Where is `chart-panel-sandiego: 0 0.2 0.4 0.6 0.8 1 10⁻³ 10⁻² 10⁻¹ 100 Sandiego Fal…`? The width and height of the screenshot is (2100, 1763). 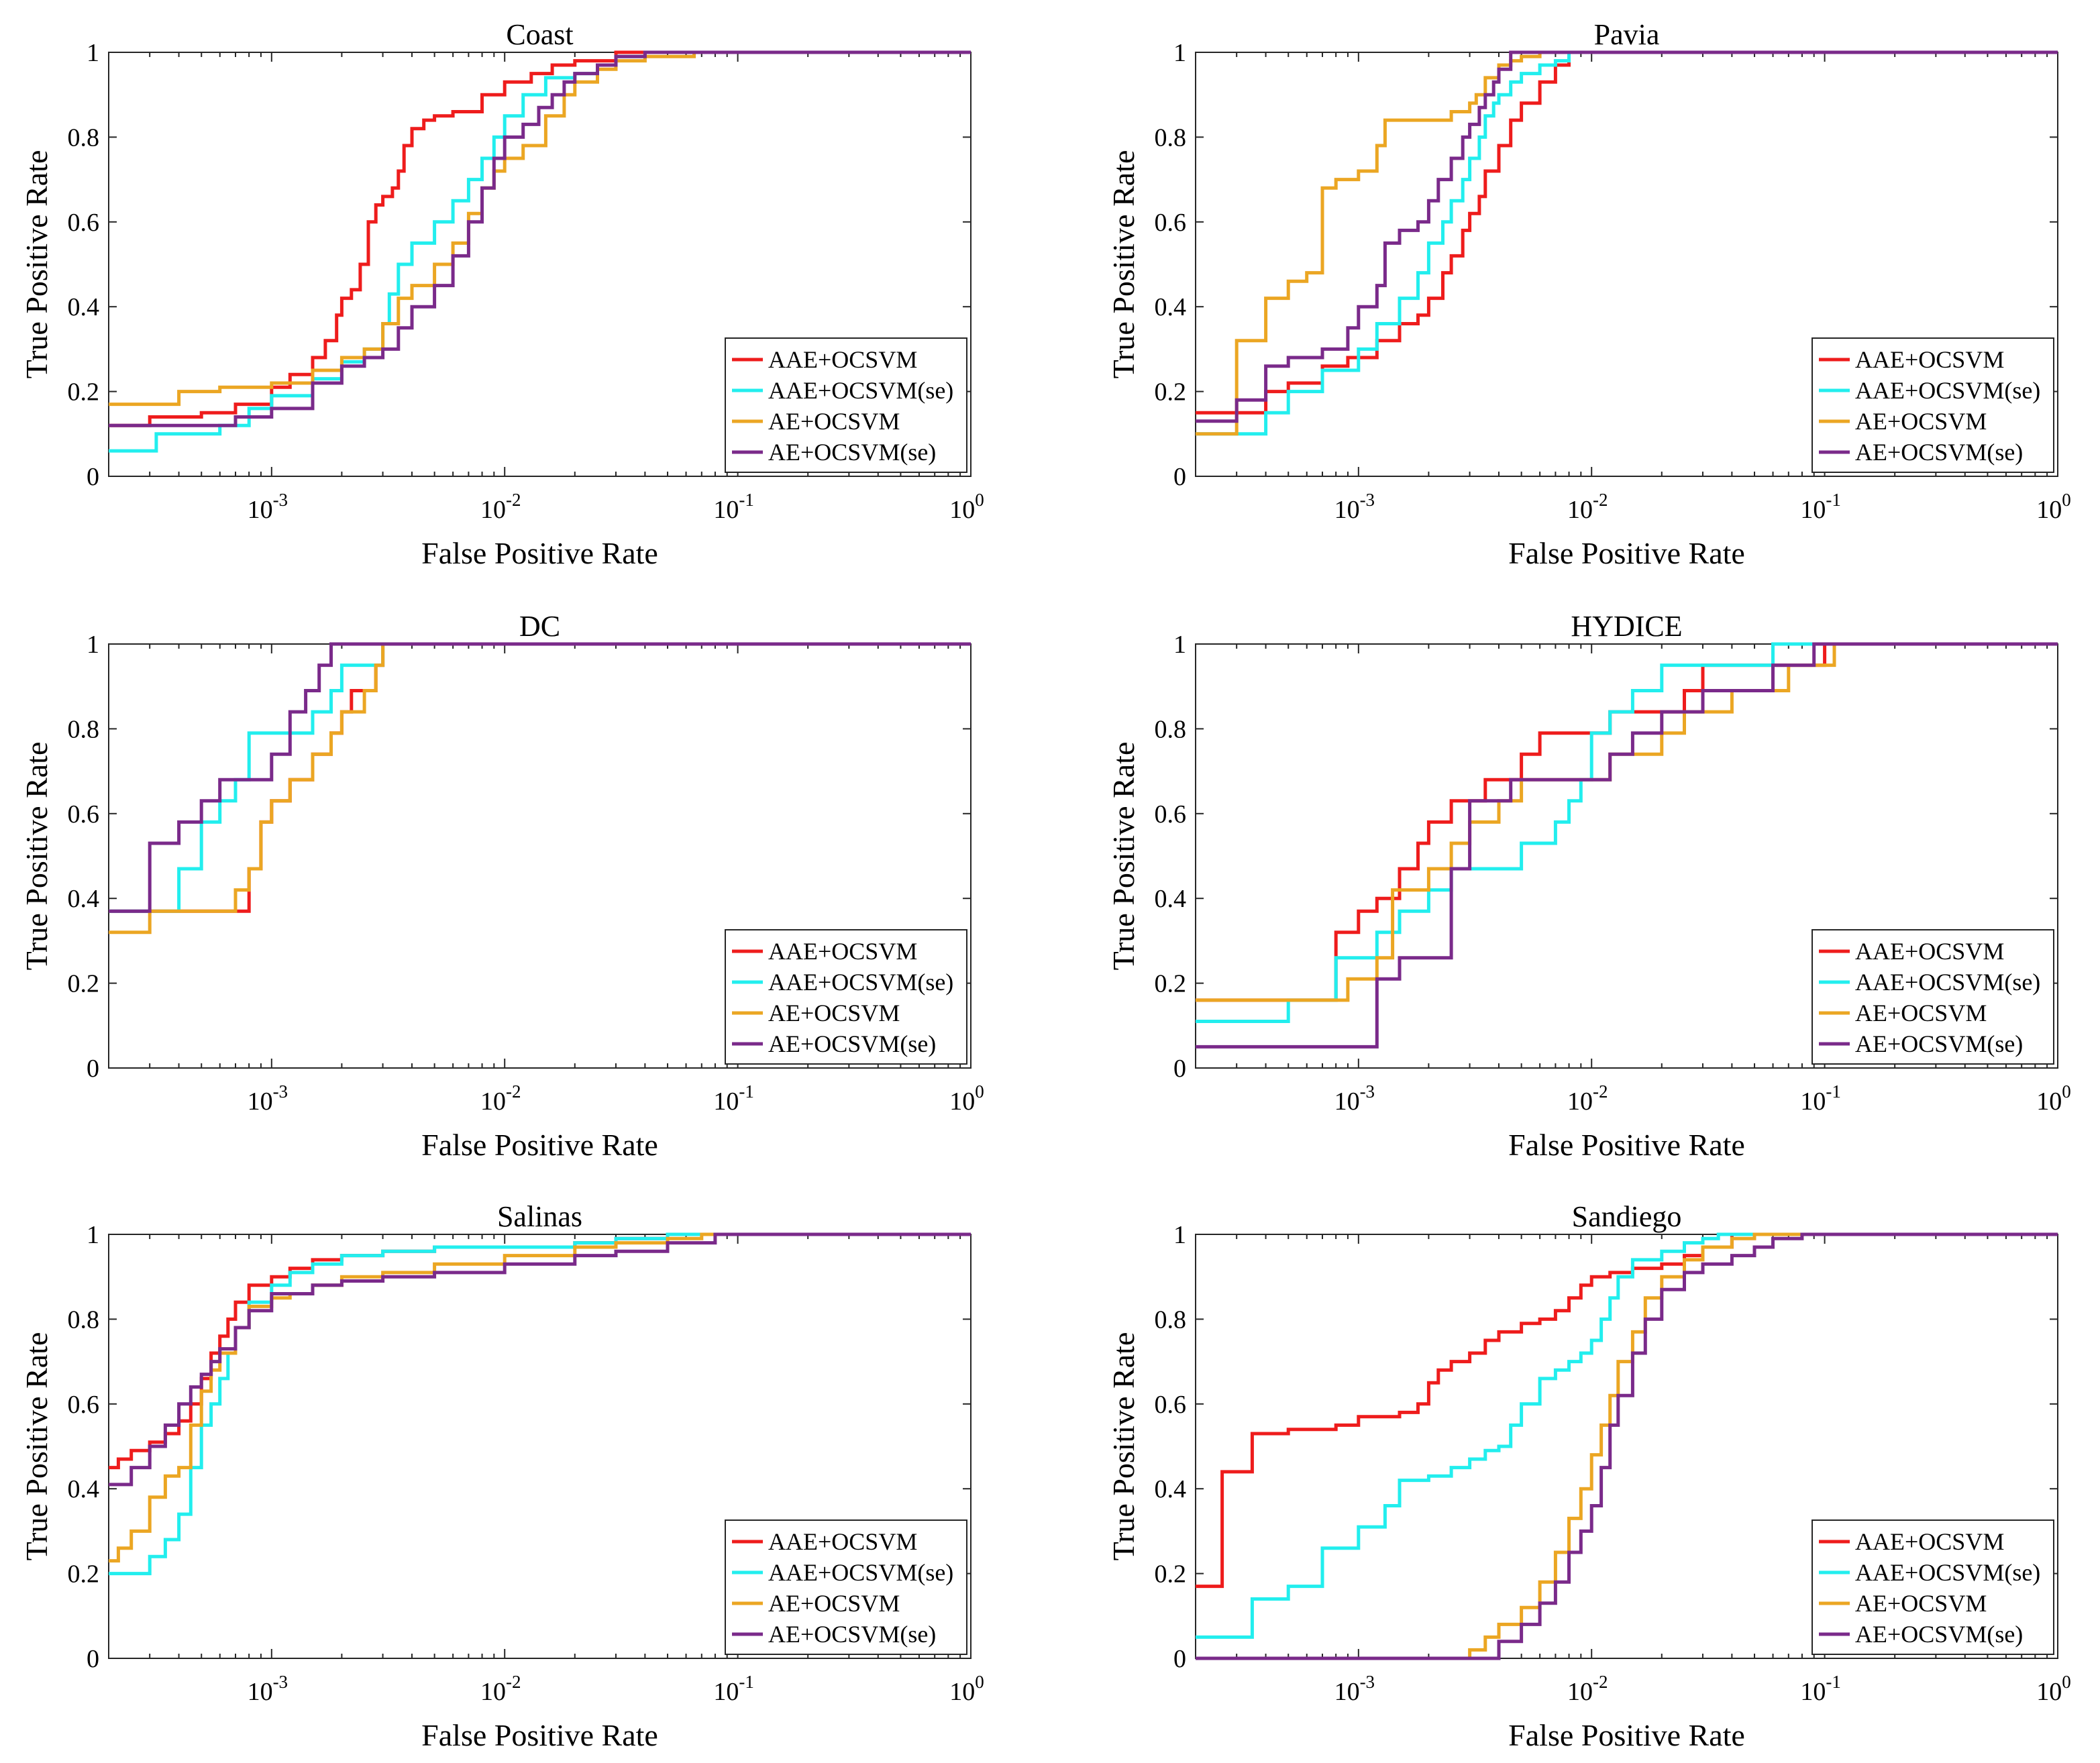
chart-panel-sandiego: 0 0.2 0.4 0.6 0.8 1 10⁻³ 10⁻² 10⁻¹ 100 Sandiego Fal… is located at coordinates (1589, 1476).